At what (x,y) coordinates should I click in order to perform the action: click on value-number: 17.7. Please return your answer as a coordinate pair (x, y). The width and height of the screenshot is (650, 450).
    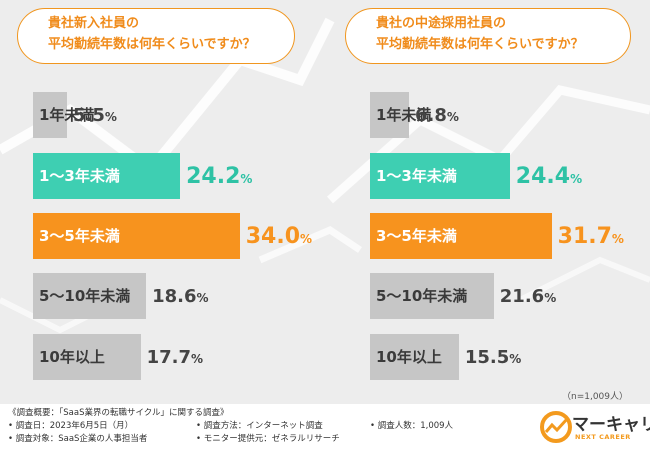
    Looking at the image, I should click on (169, 357).